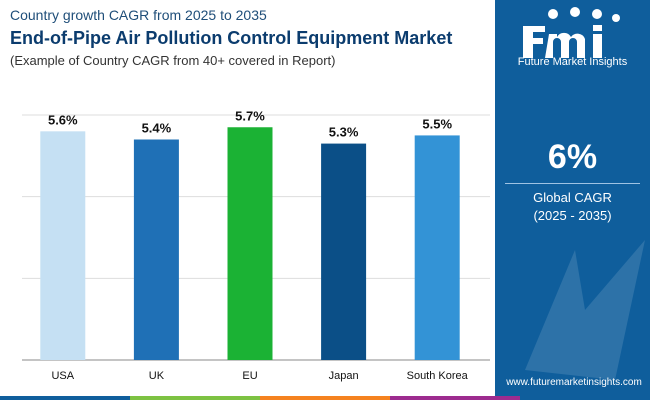  I want to click on x-tick-label: UK, so click(157, 376).